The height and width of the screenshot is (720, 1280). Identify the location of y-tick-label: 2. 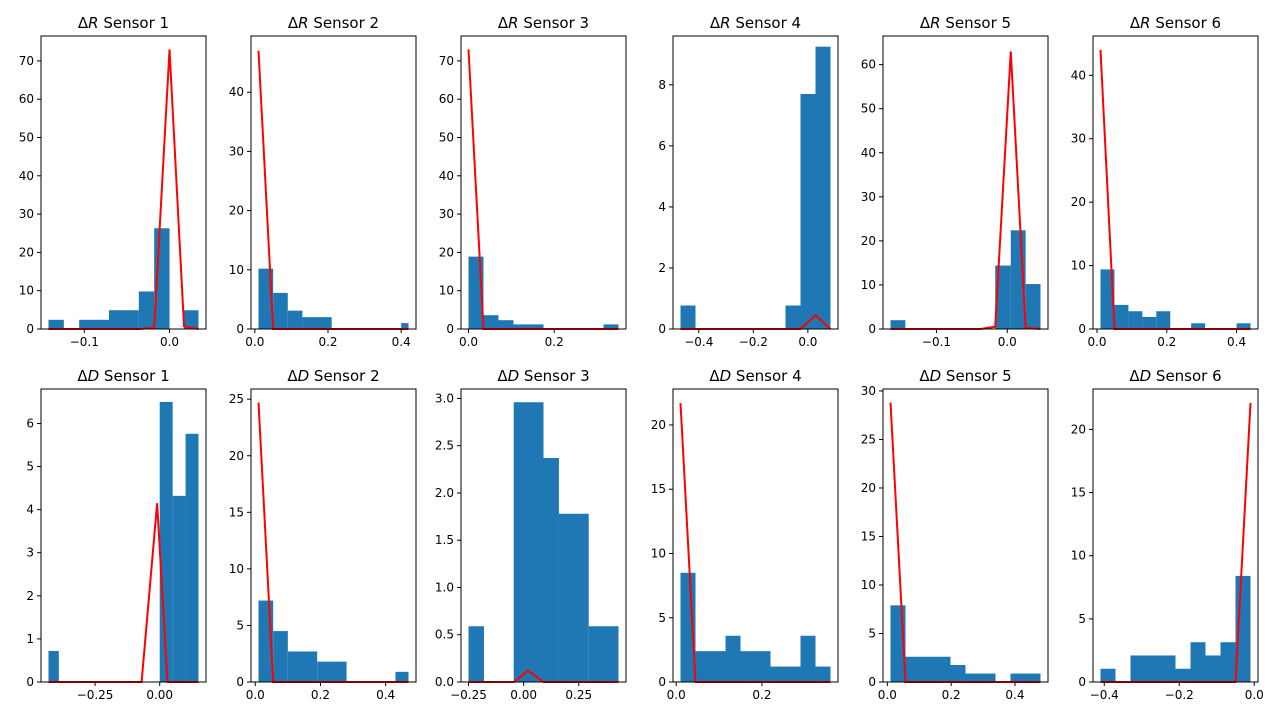
(30, 596).